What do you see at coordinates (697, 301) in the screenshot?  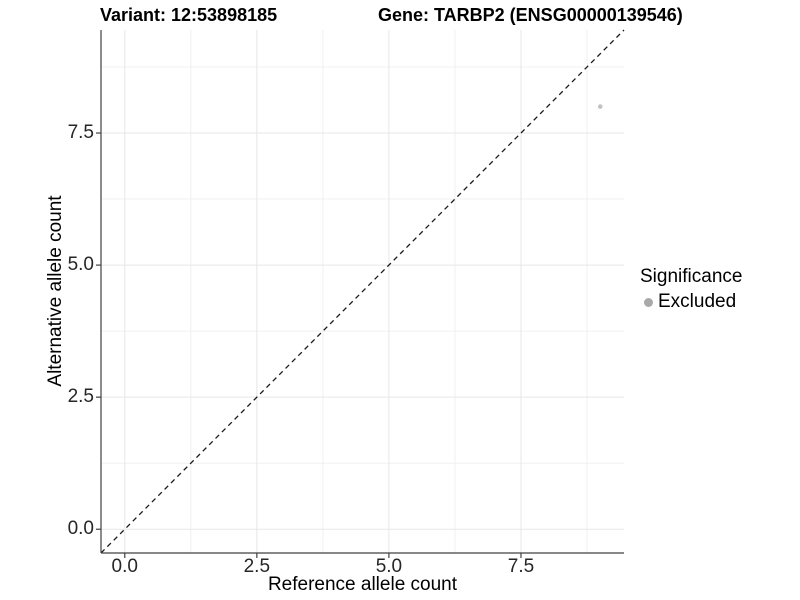 I see `legend-item-label: Excluded` at bounding box center [697, 301].